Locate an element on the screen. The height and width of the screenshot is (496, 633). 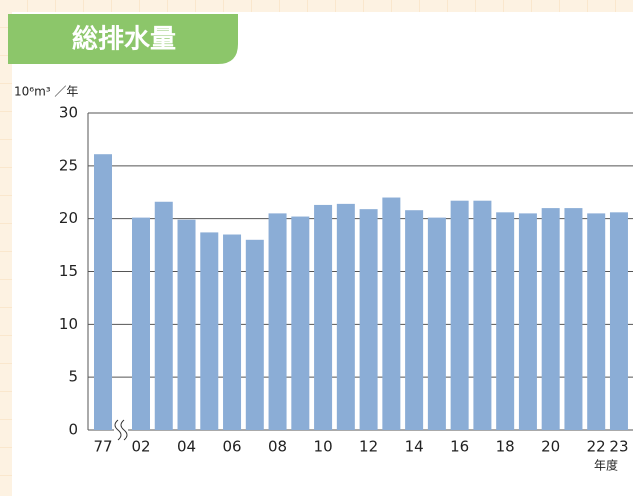
x-tick-label: 06 is located at coordinates (231, 447).